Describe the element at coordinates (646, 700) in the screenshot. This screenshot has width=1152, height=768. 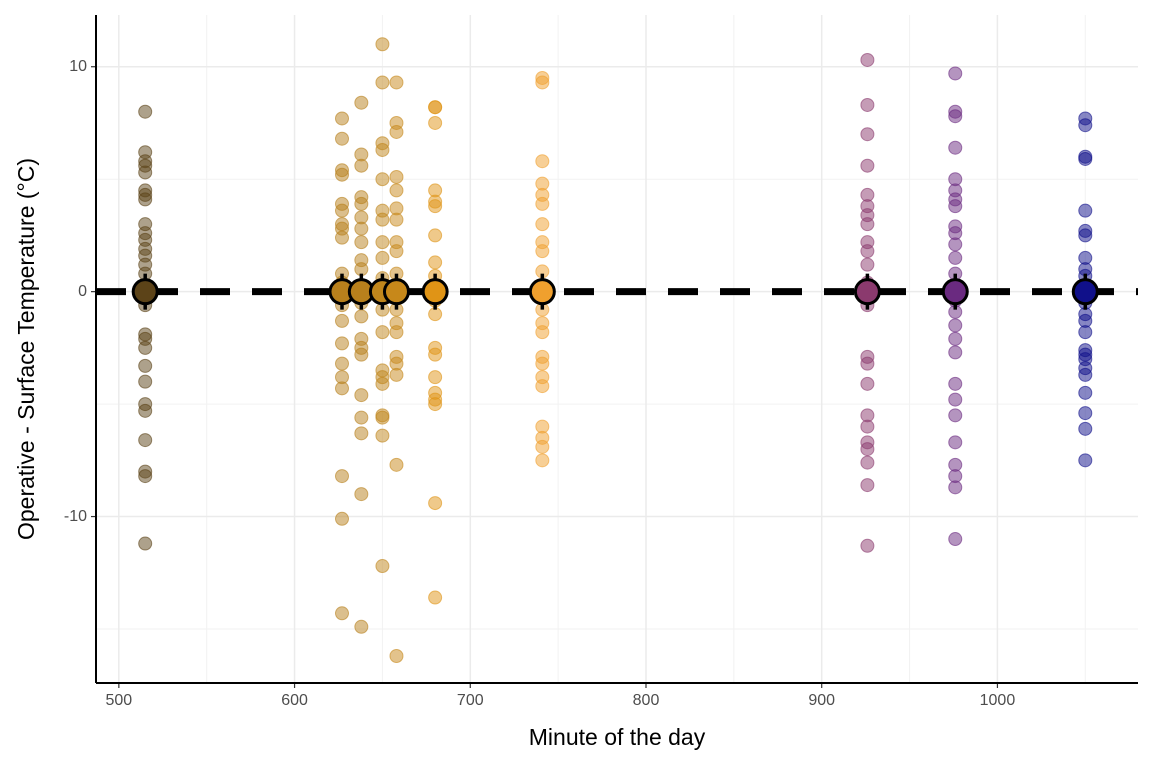
I see `x-tick-label: 800` at that location.